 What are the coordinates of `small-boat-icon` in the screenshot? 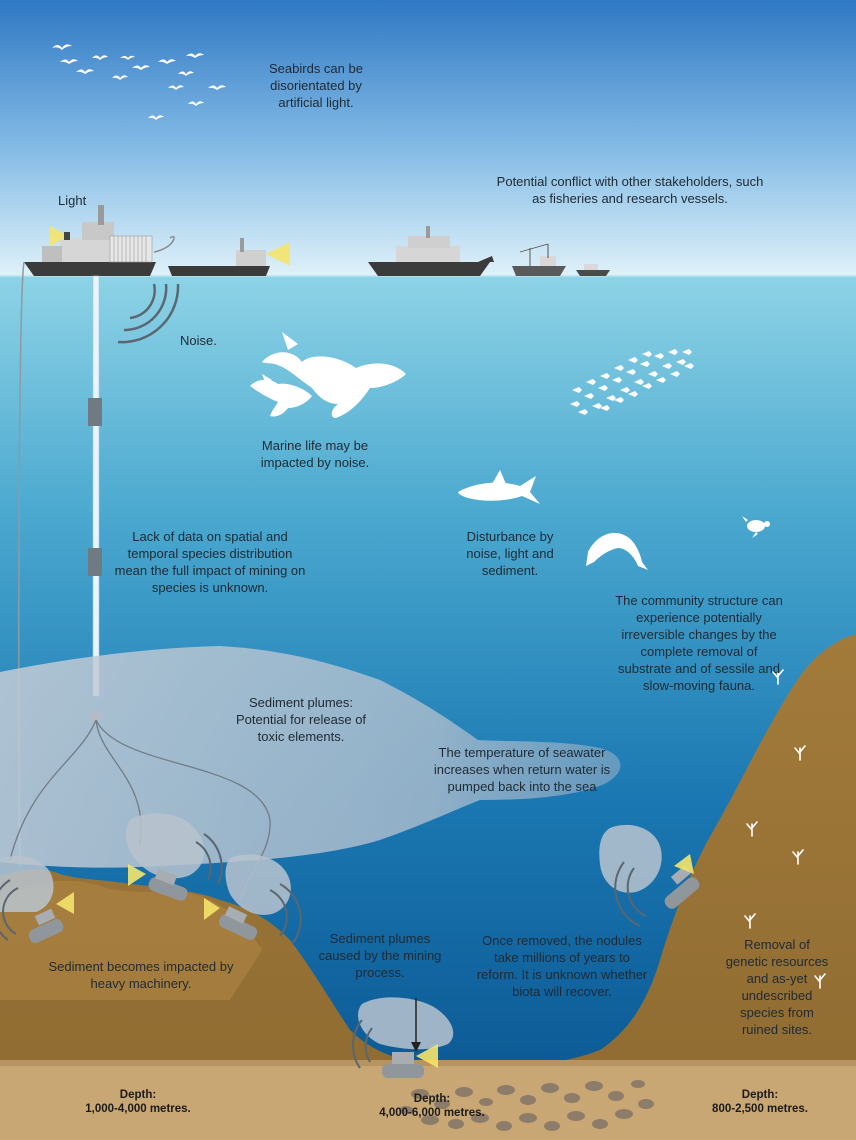 It's located at (593, 270).